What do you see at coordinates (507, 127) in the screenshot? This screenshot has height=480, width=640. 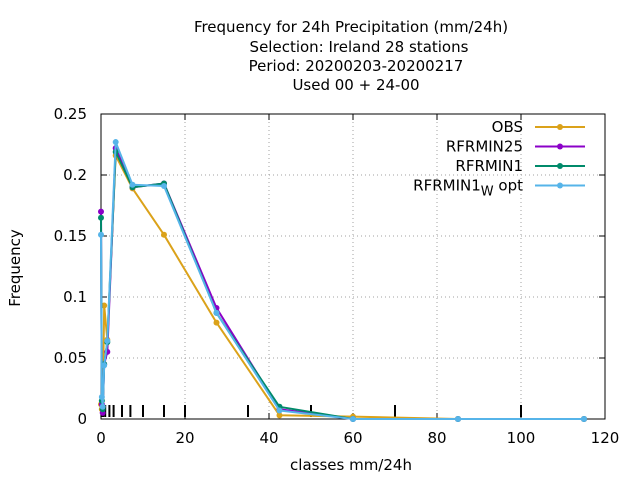 I see `legend-label: OBS` at bounding box center [507, 127].